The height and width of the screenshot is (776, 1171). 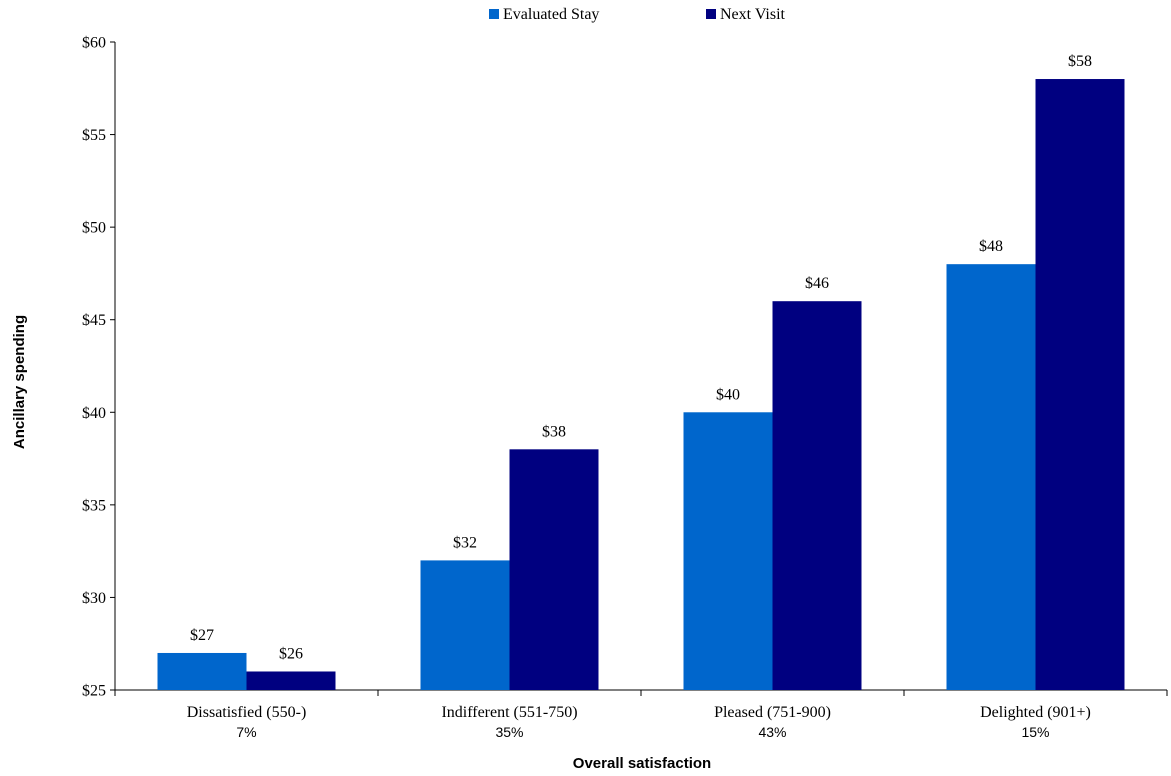 What do you see at coordinates (94, 598) in the screenshot?
I see `y-tick-label: $30` at bounding box center [94, 598].